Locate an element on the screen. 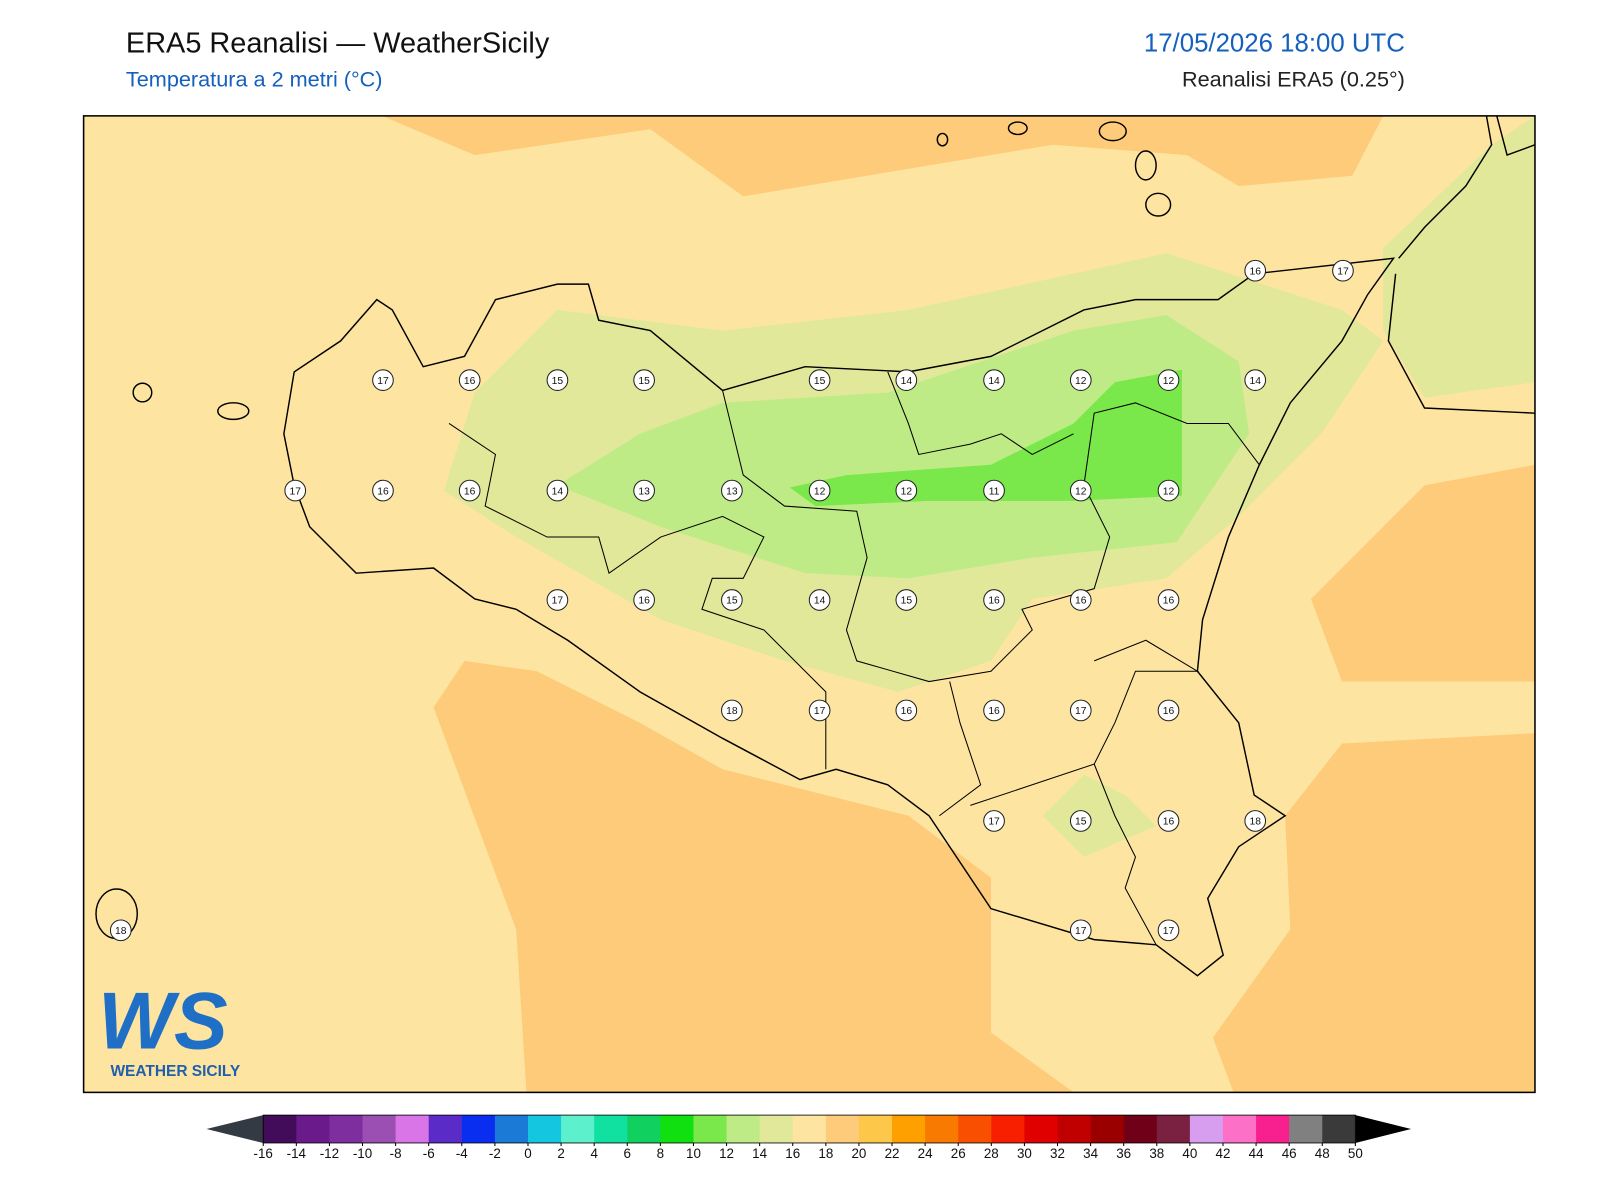 The width and height of the screenshot is (1600, 1200). colorbar-tick-label: 36 is located at coordinates (1123, 1153).